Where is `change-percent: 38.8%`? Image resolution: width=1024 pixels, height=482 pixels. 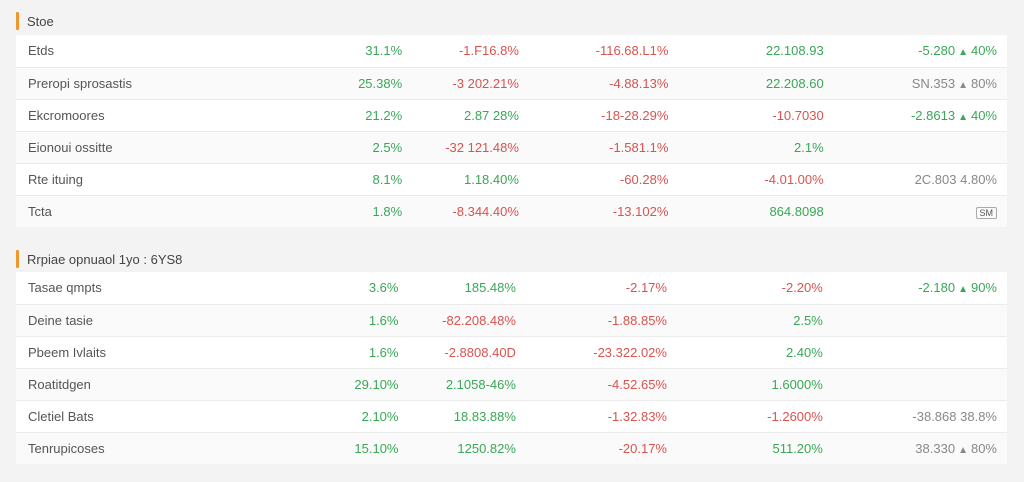 change-percent: 38.8% is located at coordinates (978, 416).